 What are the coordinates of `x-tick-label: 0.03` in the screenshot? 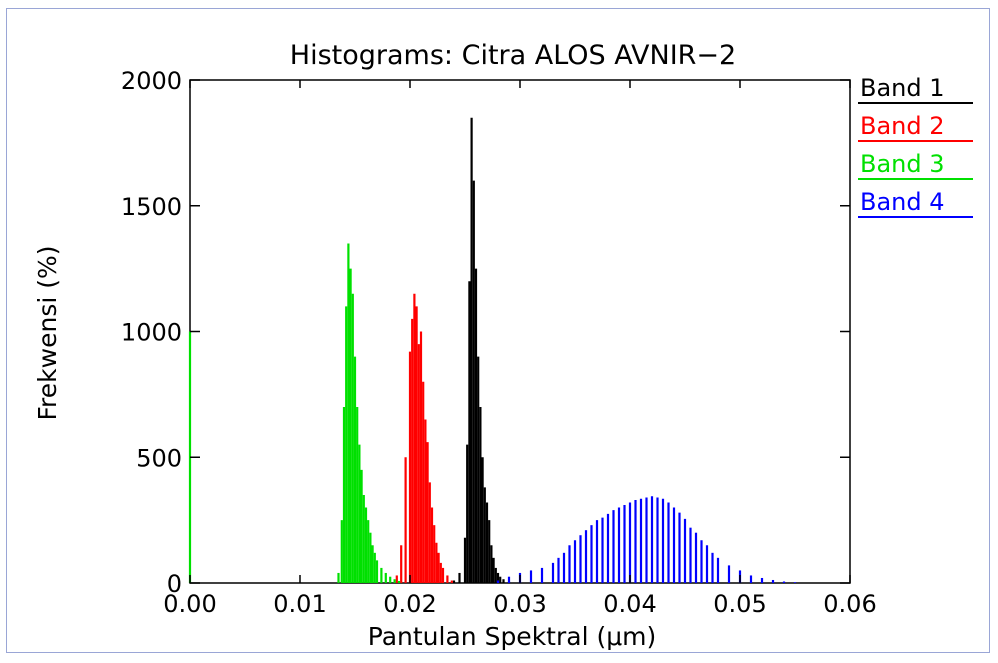 It's located at (519, 604).